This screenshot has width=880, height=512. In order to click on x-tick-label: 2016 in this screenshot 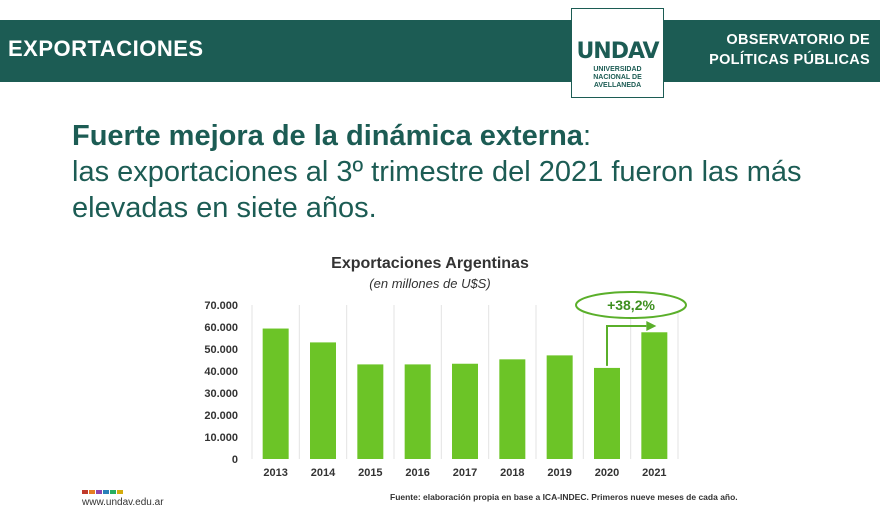, I will do `click(417, 473)`.